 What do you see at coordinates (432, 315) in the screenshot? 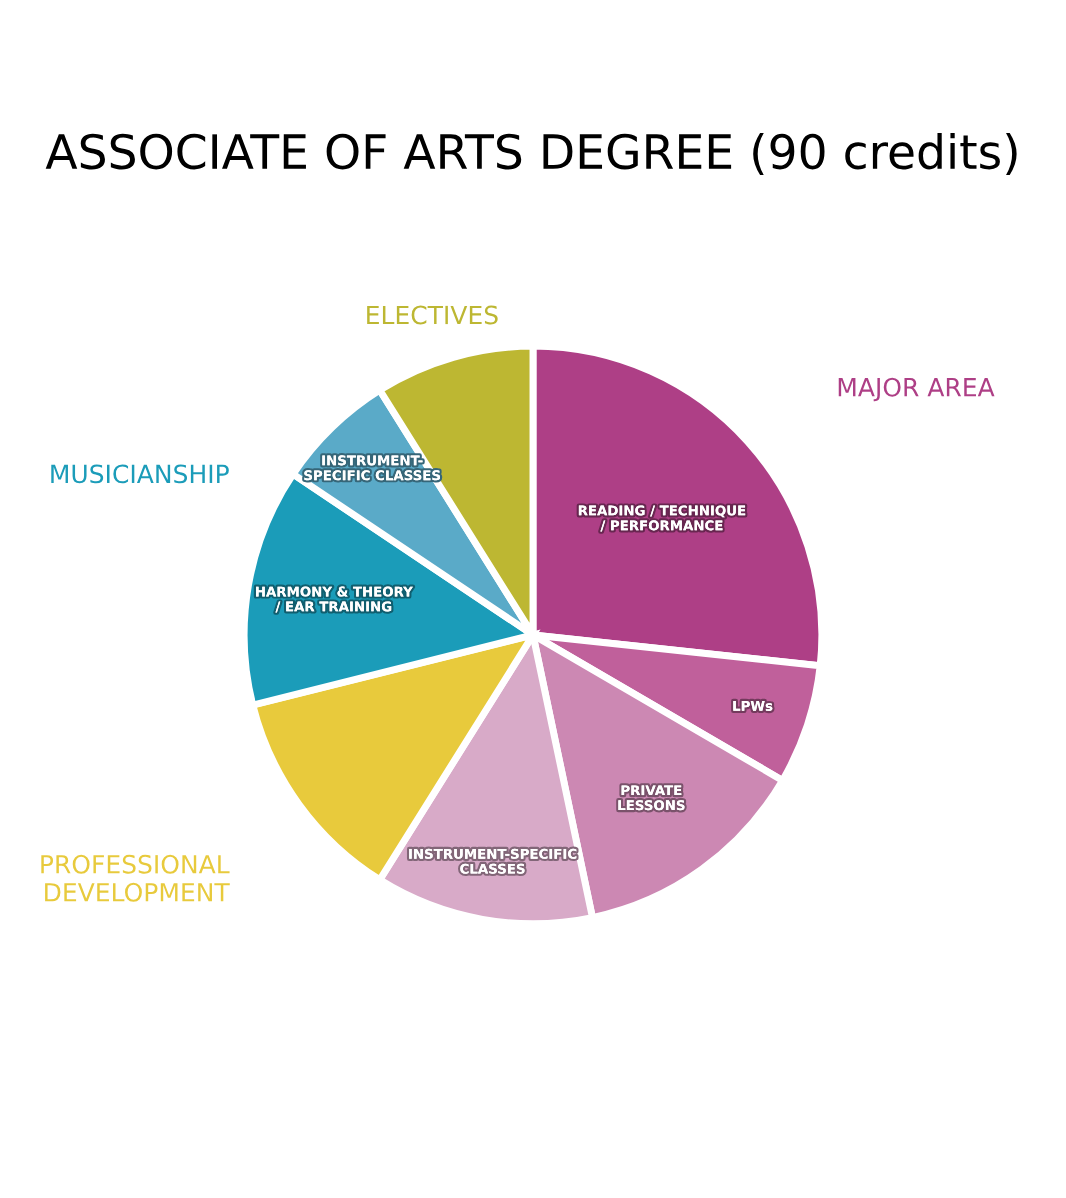
I see `text: ELECTIVES` at bounding box center [432, 315].